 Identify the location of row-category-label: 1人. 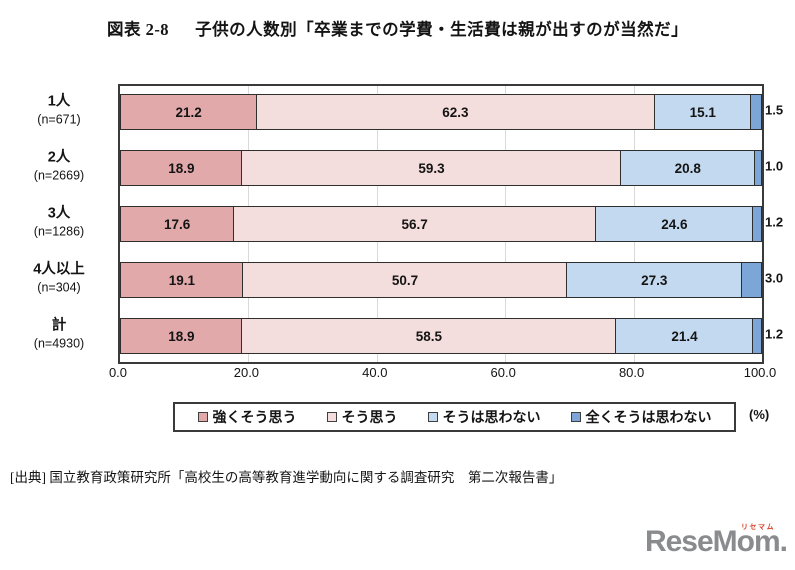
(59, 101).